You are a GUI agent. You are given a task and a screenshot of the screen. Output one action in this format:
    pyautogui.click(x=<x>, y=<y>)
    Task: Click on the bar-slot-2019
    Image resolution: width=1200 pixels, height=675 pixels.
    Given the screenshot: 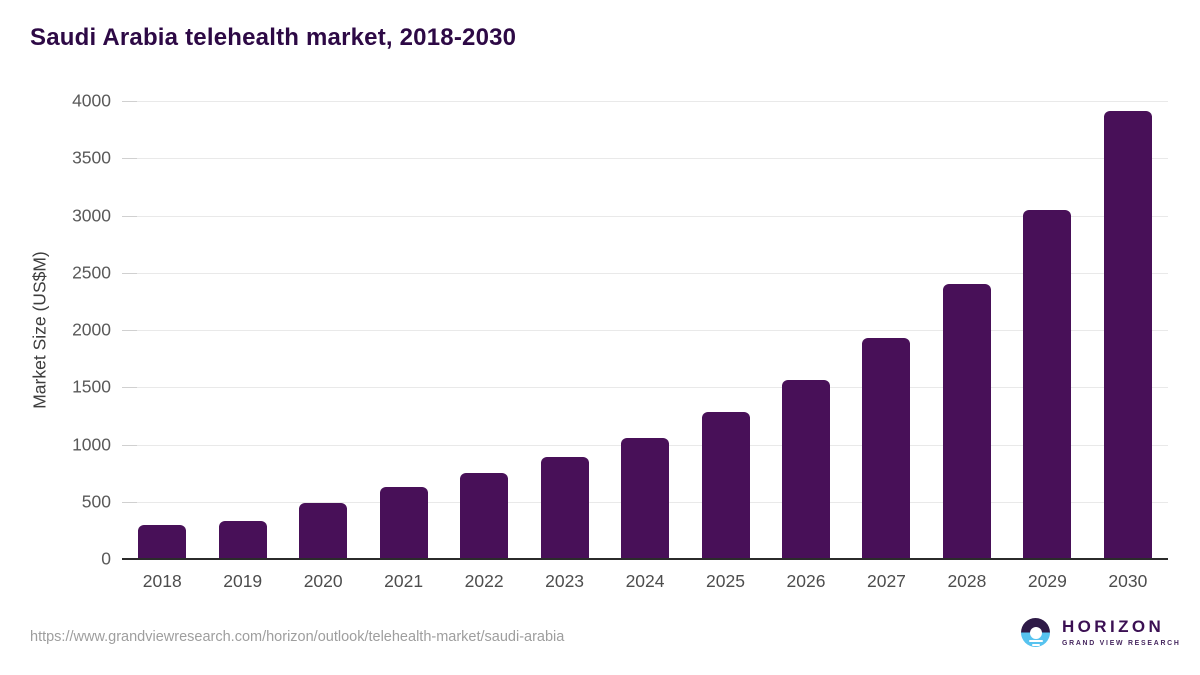 What is the action you would take?
    pyautogui.click(x=242, y=330)
    